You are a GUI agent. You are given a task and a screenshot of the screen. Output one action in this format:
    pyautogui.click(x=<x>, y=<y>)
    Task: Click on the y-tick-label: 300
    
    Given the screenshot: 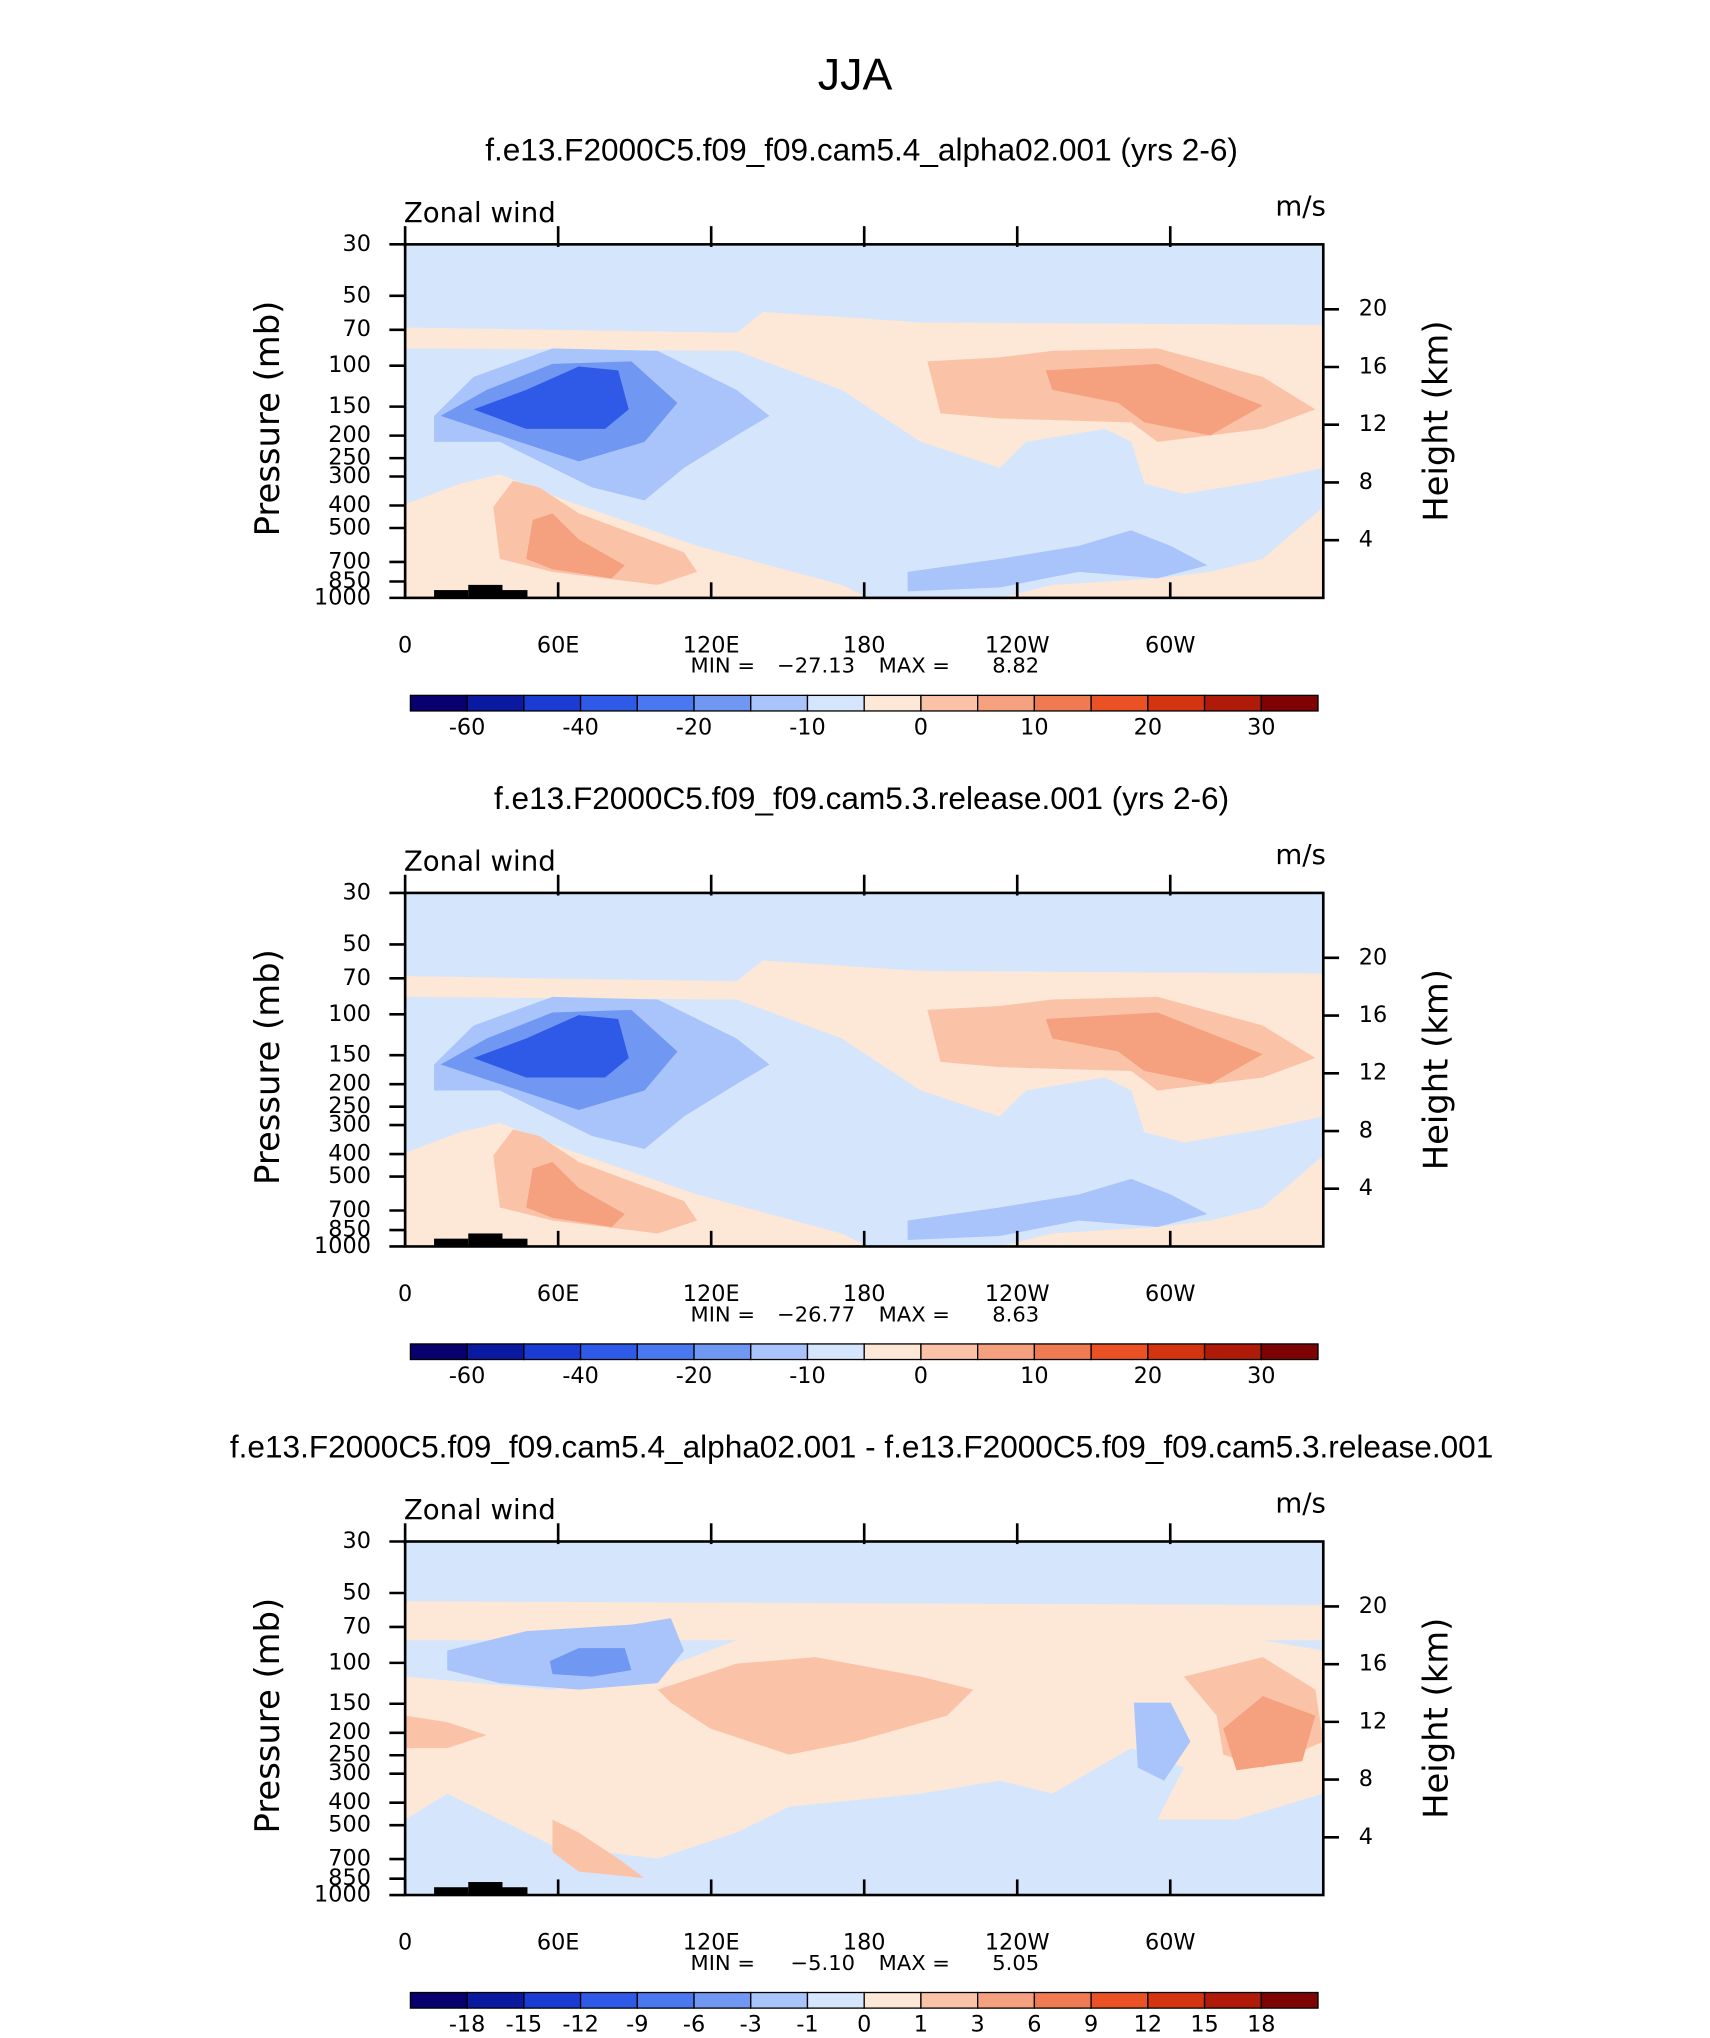 What is the action you would take?
    pyautogui.click(x=349, y=476)
    